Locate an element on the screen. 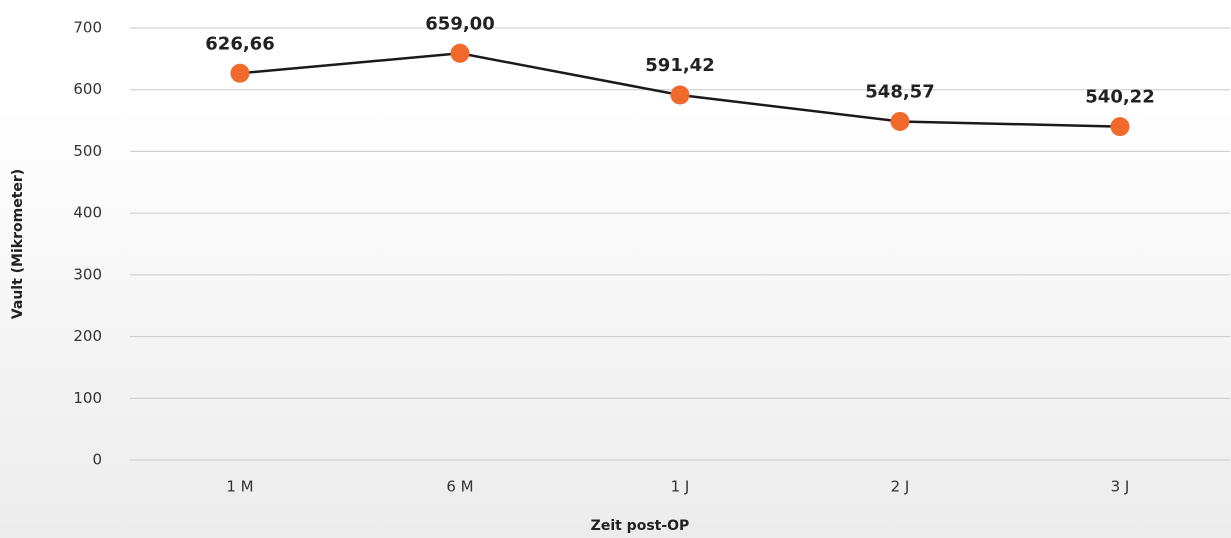 The width and height of the screenshot is (1231, 538). y-tick-label: 600 is located at coordinates (87, 89).